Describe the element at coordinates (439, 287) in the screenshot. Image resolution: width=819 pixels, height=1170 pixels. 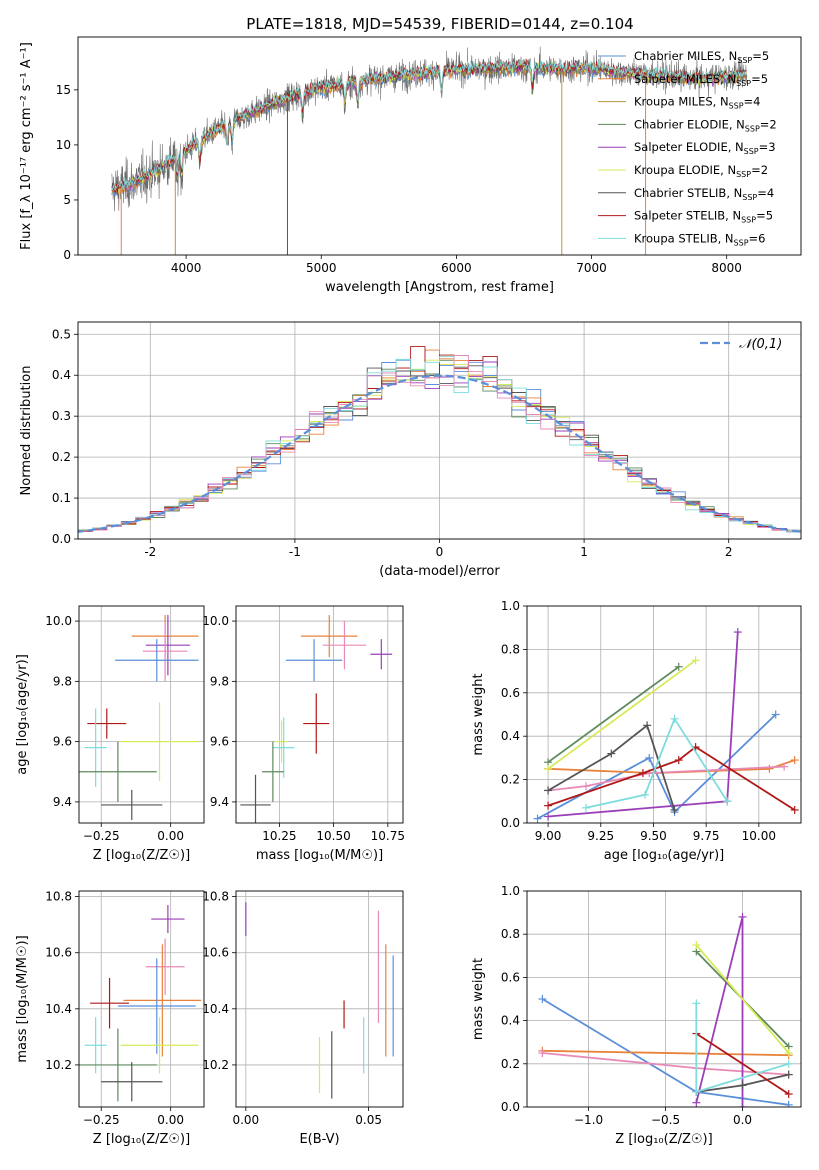
I see `x-axis-label: wavelength [Angstrom, rest frame]` at that location.